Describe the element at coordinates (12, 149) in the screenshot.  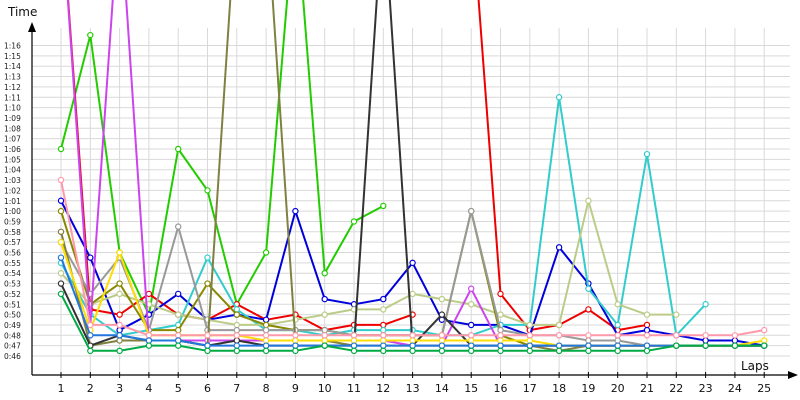
I see `y-tick-label: 1:06` at that location.